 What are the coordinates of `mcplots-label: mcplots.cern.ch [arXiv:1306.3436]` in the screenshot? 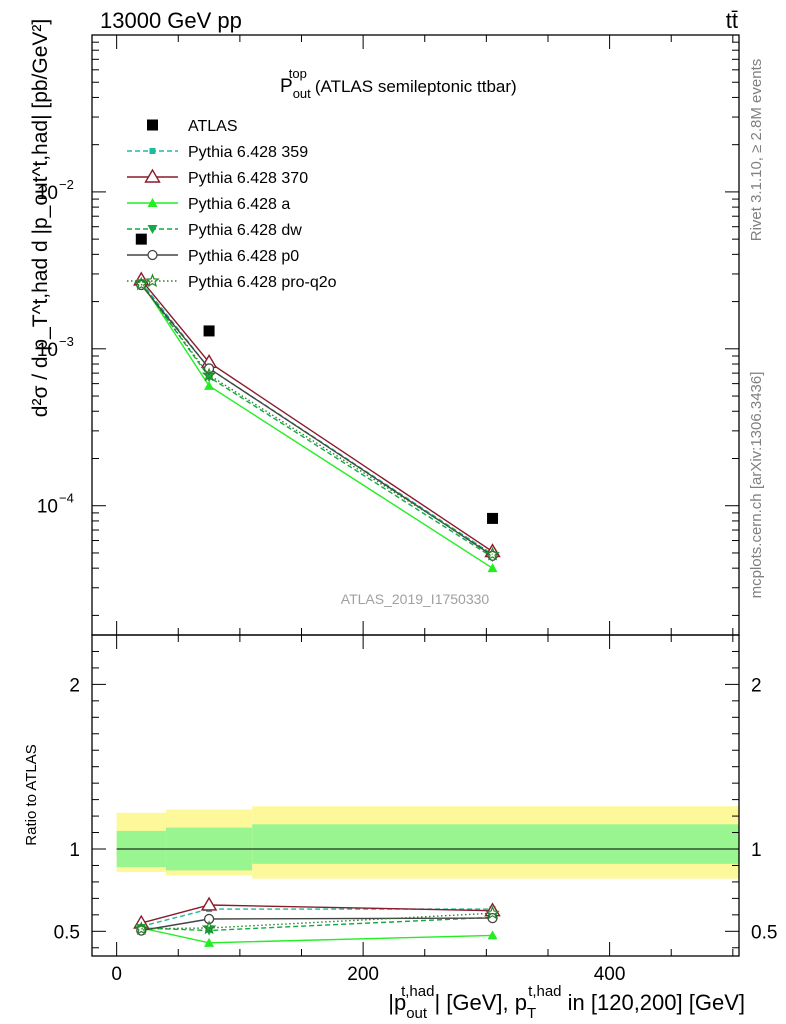 It's located at (756, 485).